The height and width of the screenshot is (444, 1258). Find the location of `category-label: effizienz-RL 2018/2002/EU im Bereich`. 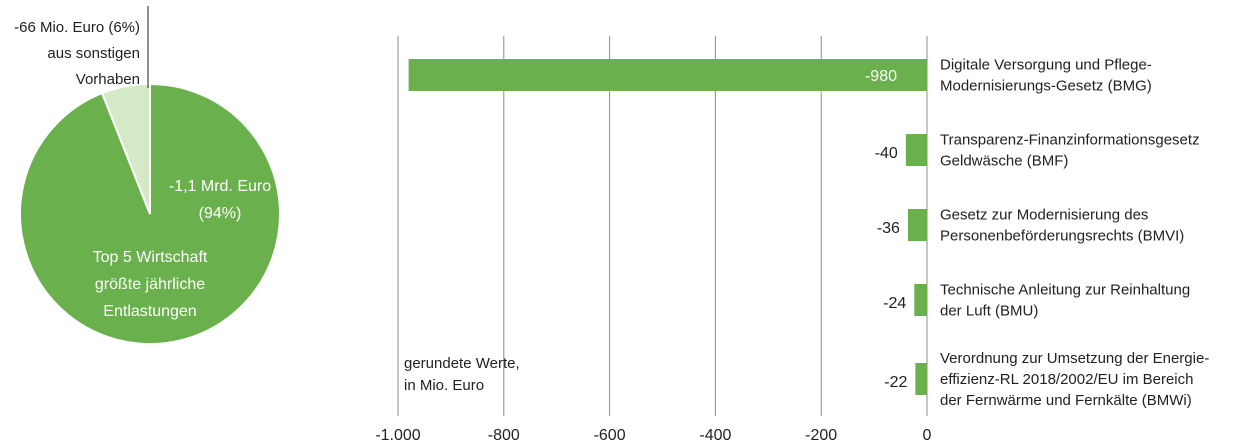

category-label: effizienz-RL 2018/2002/EU im Bereich is located at coordinates (1066, 379).